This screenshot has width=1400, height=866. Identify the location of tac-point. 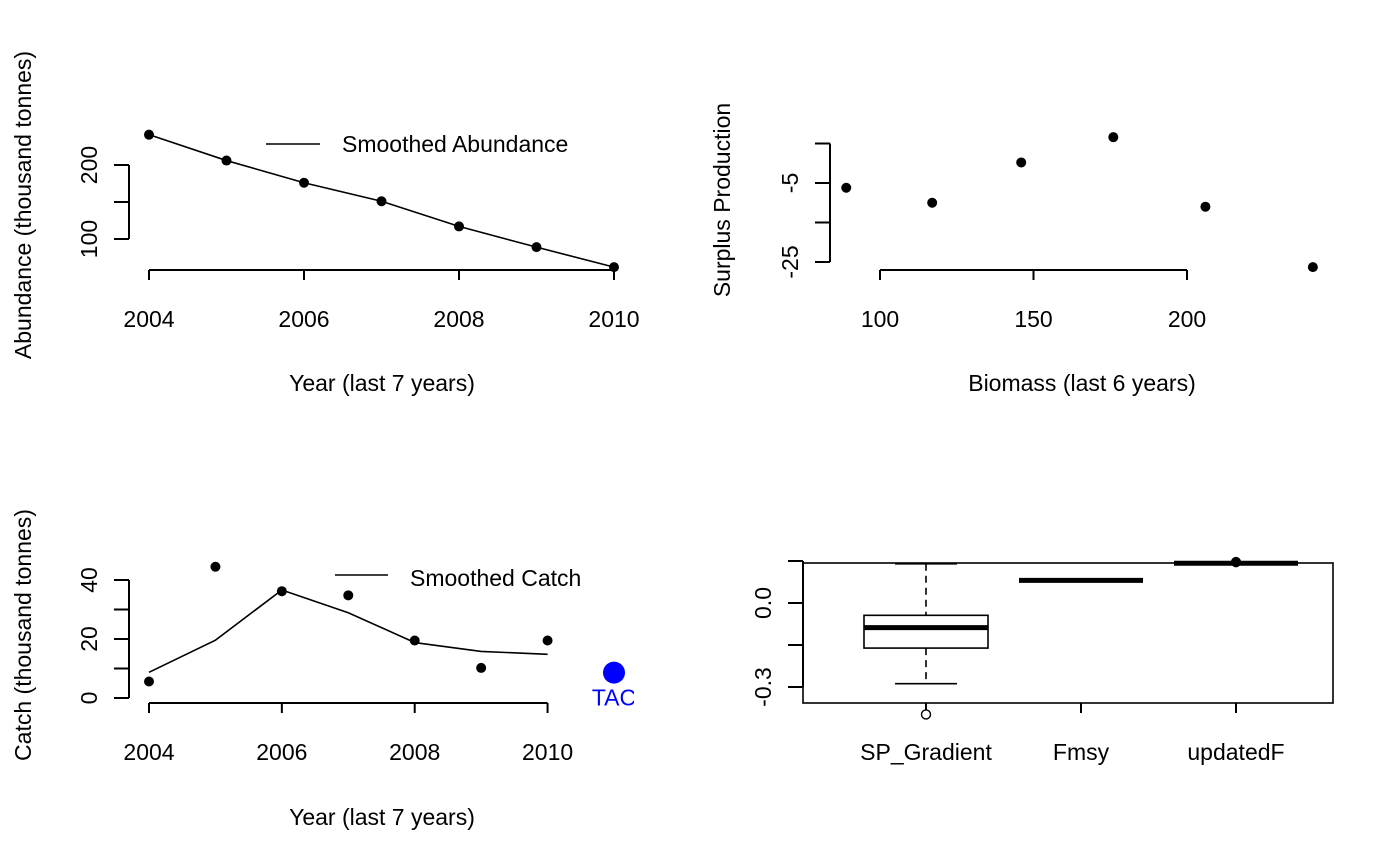
(614, 672).